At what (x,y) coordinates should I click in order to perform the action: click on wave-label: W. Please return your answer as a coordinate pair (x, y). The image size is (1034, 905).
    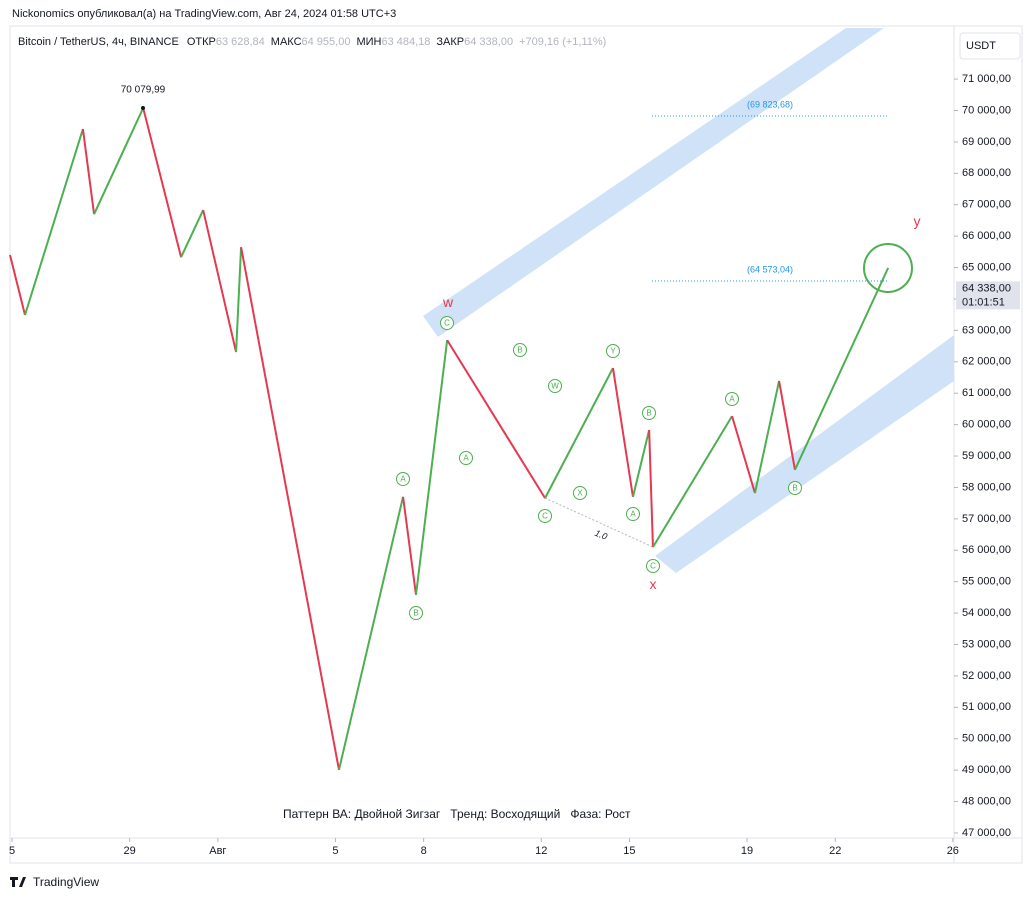
    Looking at the image, I should click on (555, 386).